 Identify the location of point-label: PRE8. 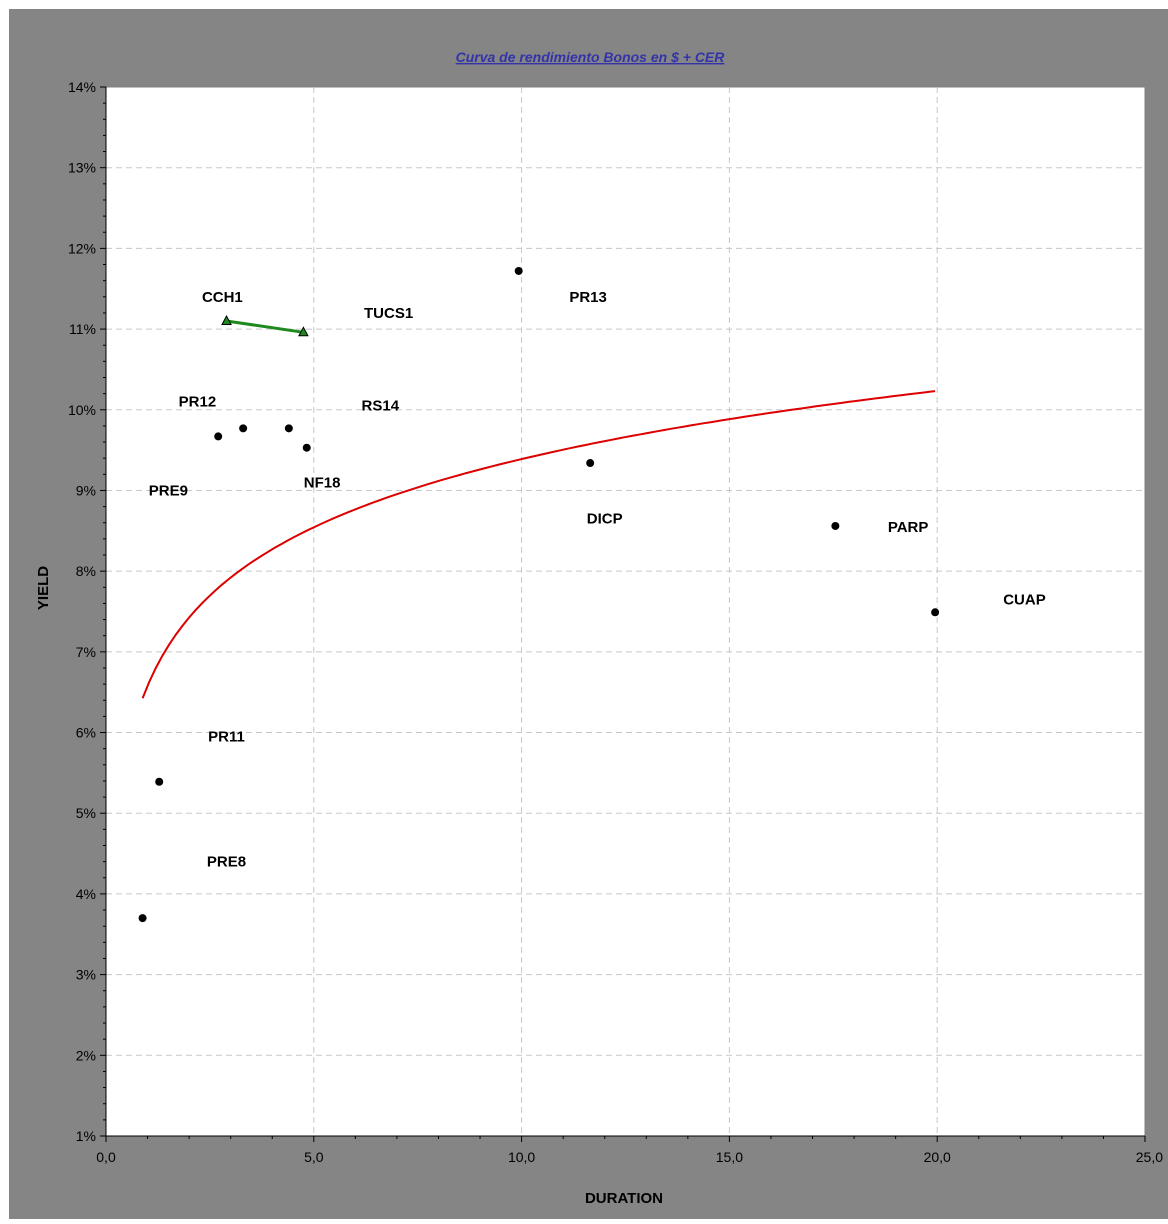
(226, 862).